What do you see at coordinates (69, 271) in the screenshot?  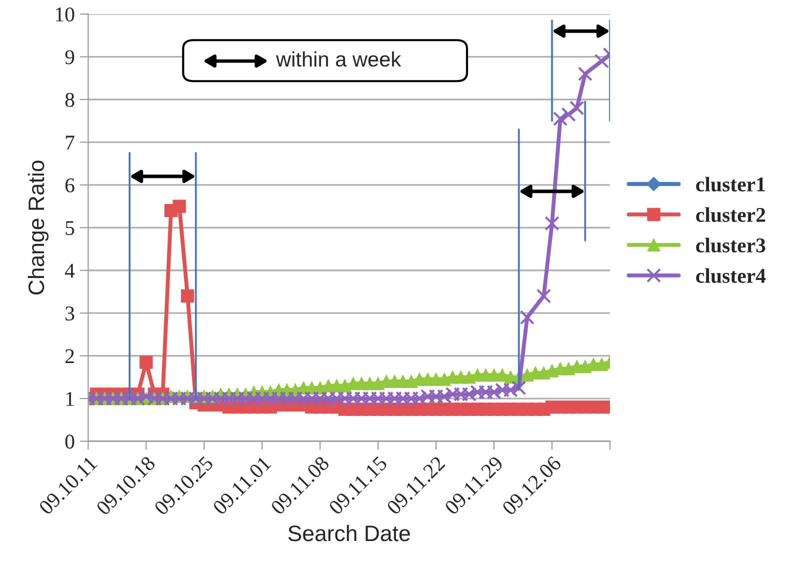 I see `y-tick-label: 4` at bounding box center [69, 271].